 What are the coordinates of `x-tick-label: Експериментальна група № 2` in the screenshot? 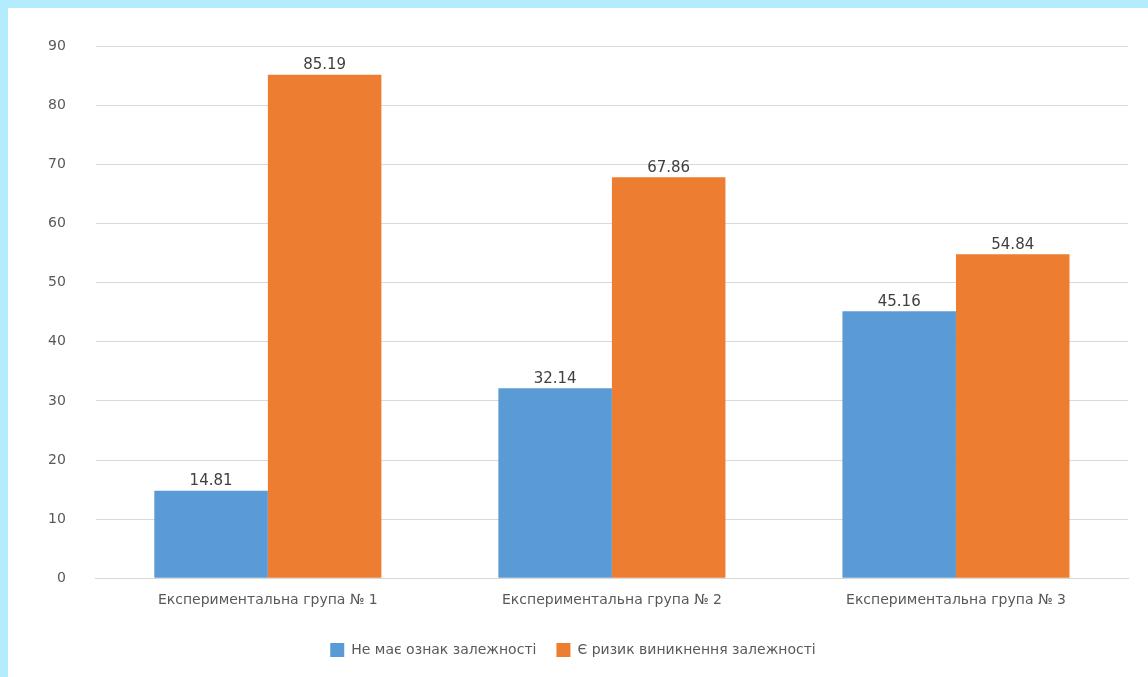 It's located at (611, 599).